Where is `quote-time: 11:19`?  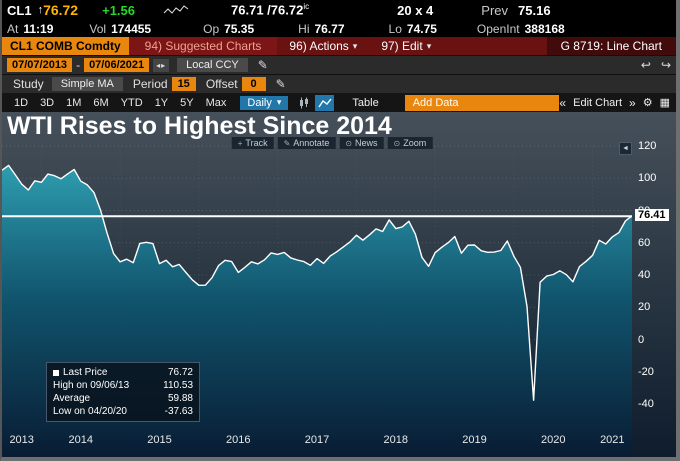 quote-time: 11:19 is located at coordinates (38, 28).